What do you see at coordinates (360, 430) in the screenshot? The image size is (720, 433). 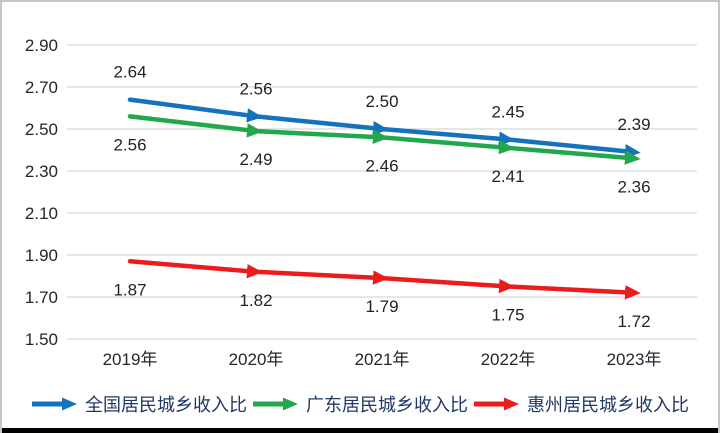 I see `bottom-black-bar` at bounding box center [360, 430].